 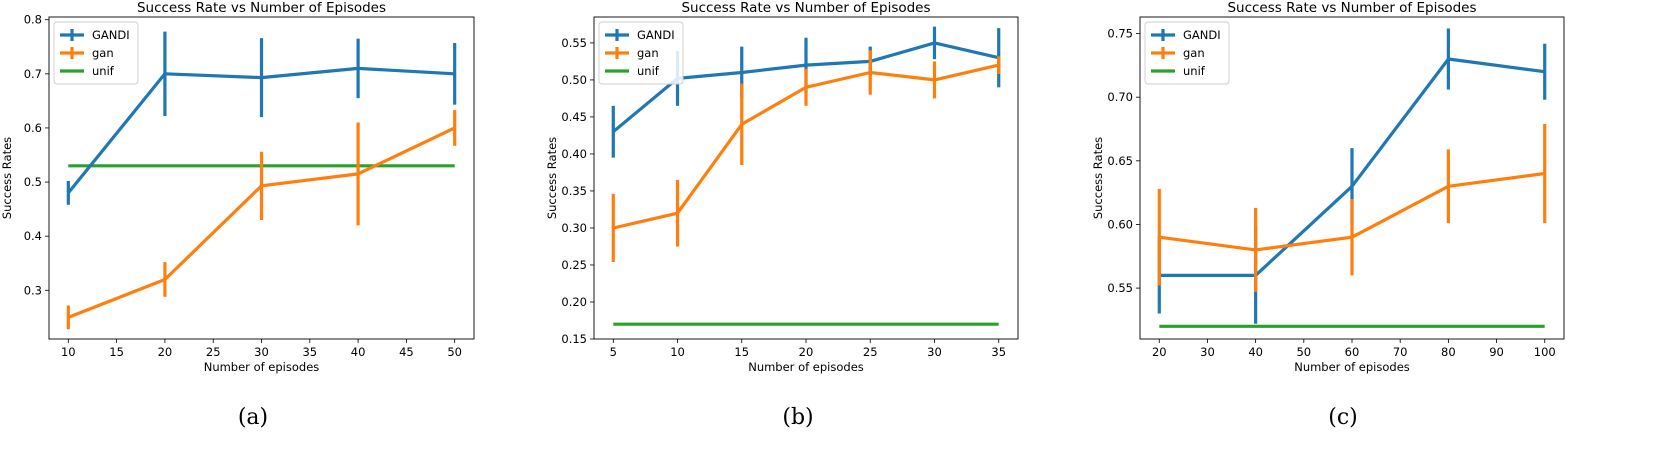 What do you see at coordinates (33, 236) in the screenshot?
I see `y-tick-label: 0.4` at bounding box center [33, 236].